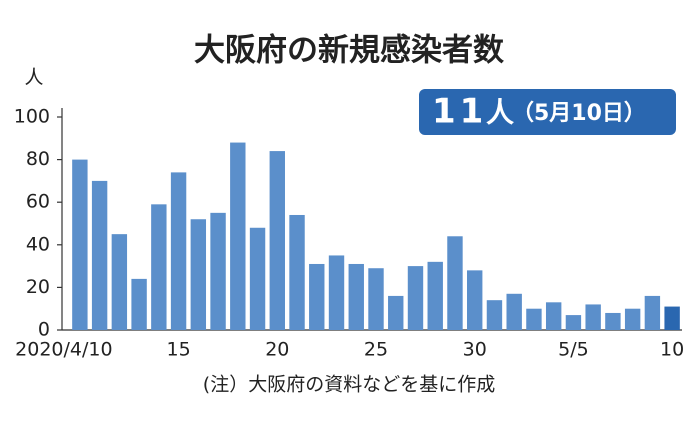 The width and height of the screenshot is (698, 435). I want to click on y-axis-label: 人, so click(33, 78).